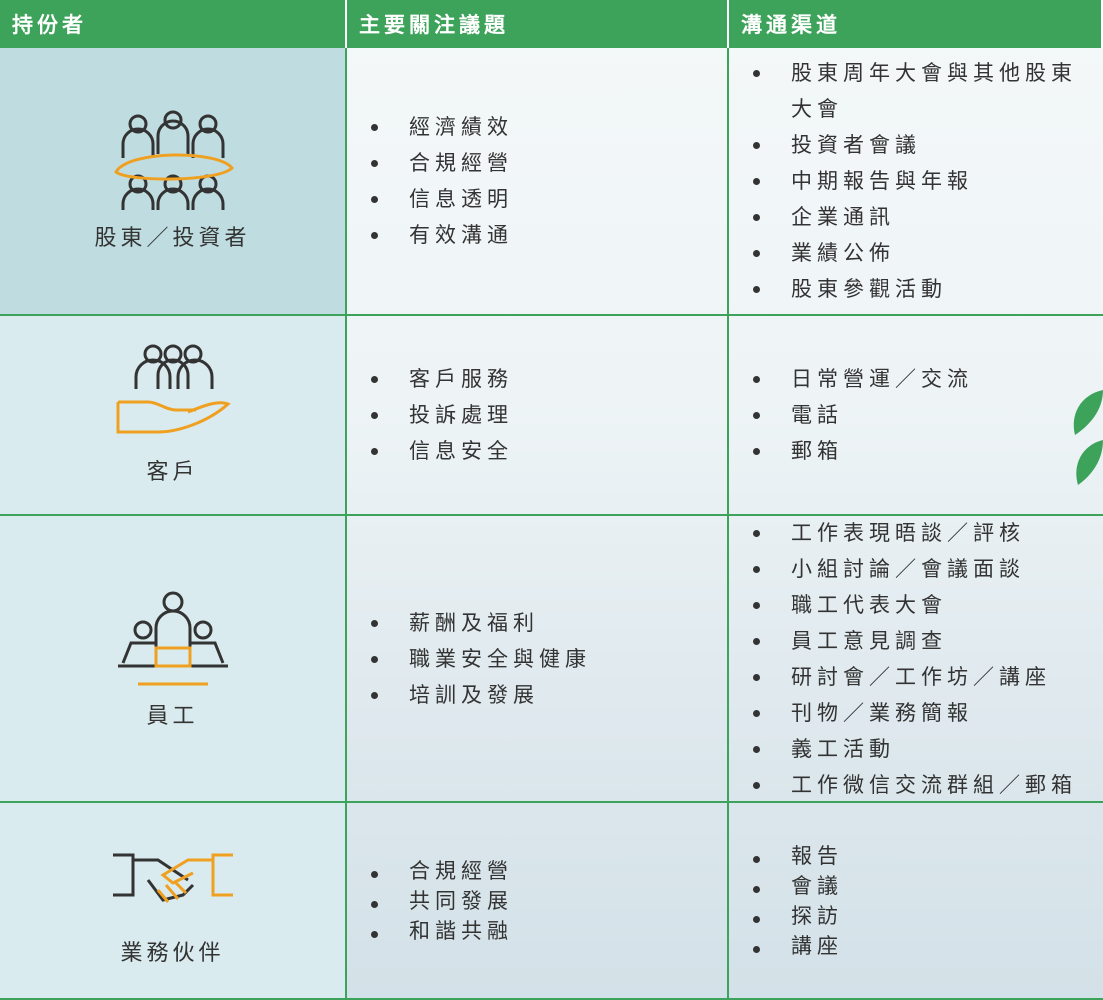  Describe the element at coordinates (538, 901) in the screenshot. I see `concerns-cell: 合規經營 共同發展 和諧共融` at that location.